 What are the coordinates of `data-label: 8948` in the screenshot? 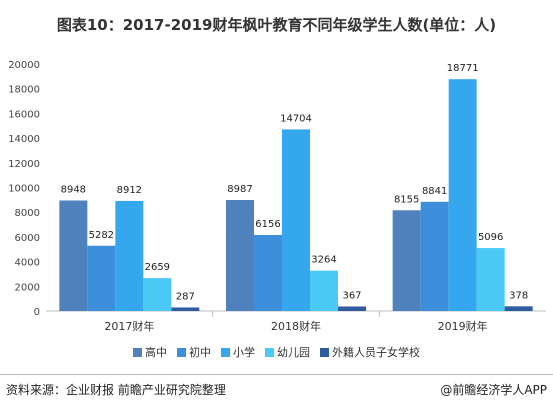 It's located at (73, 189).